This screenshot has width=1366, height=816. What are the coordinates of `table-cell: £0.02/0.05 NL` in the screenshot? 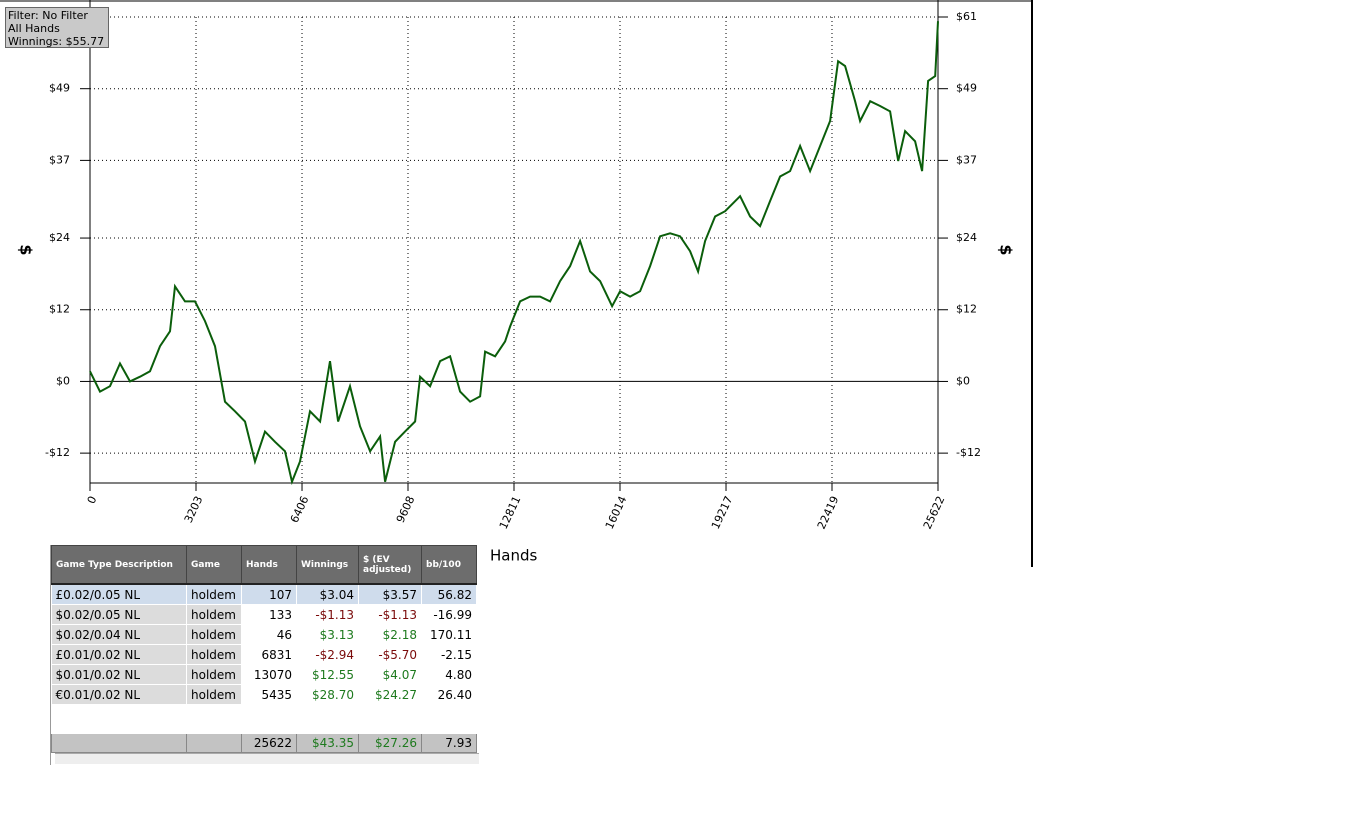 It's located at (119, 594).